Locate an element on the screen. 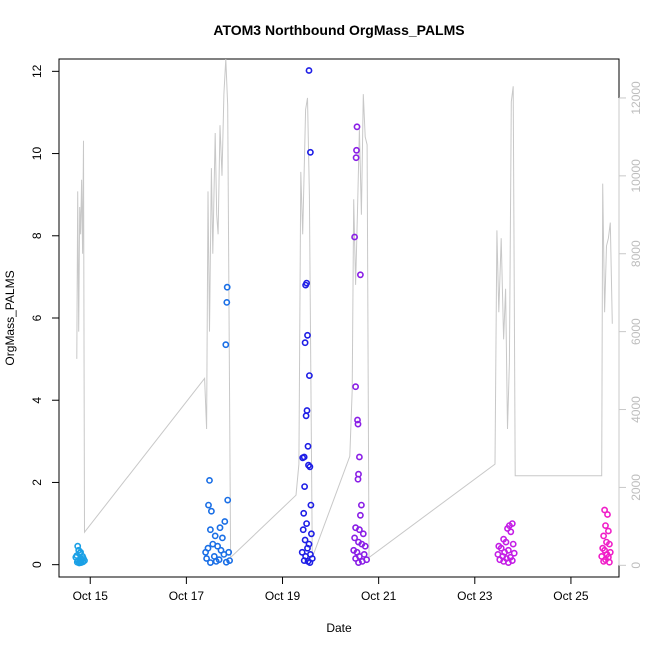 Image resolution: width=650 pixels, height=650 pixels. y2-tick-label: 6000 is located at coordinates (636, 331).